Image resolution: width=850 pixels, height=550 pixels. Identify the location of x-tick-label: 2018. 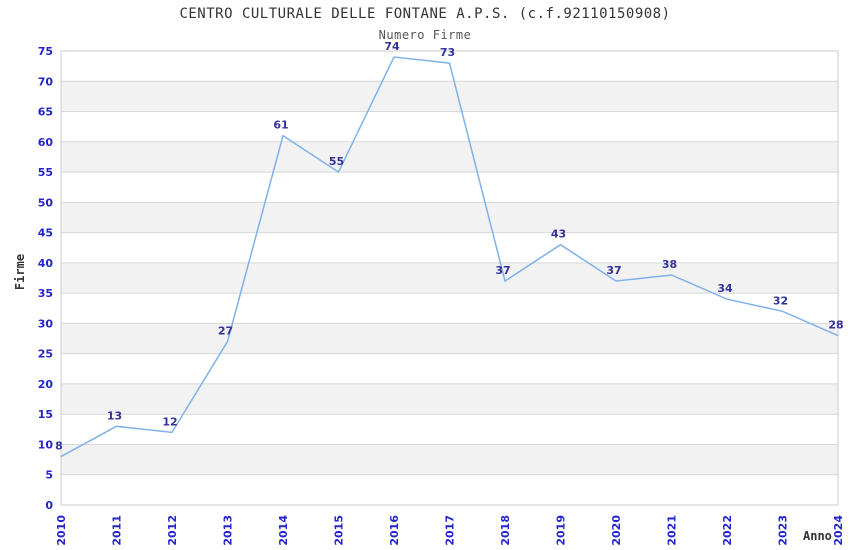
(505, 530).